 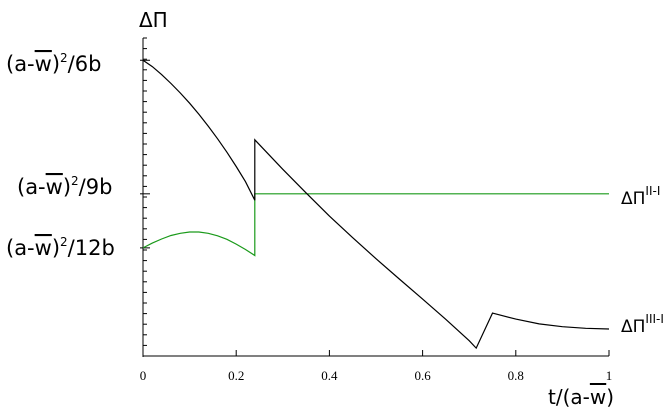 What do you see at coordinates (609, 375) in the screenshot?
I see `x-tick-label: 1` at bounding box center [609, 375].